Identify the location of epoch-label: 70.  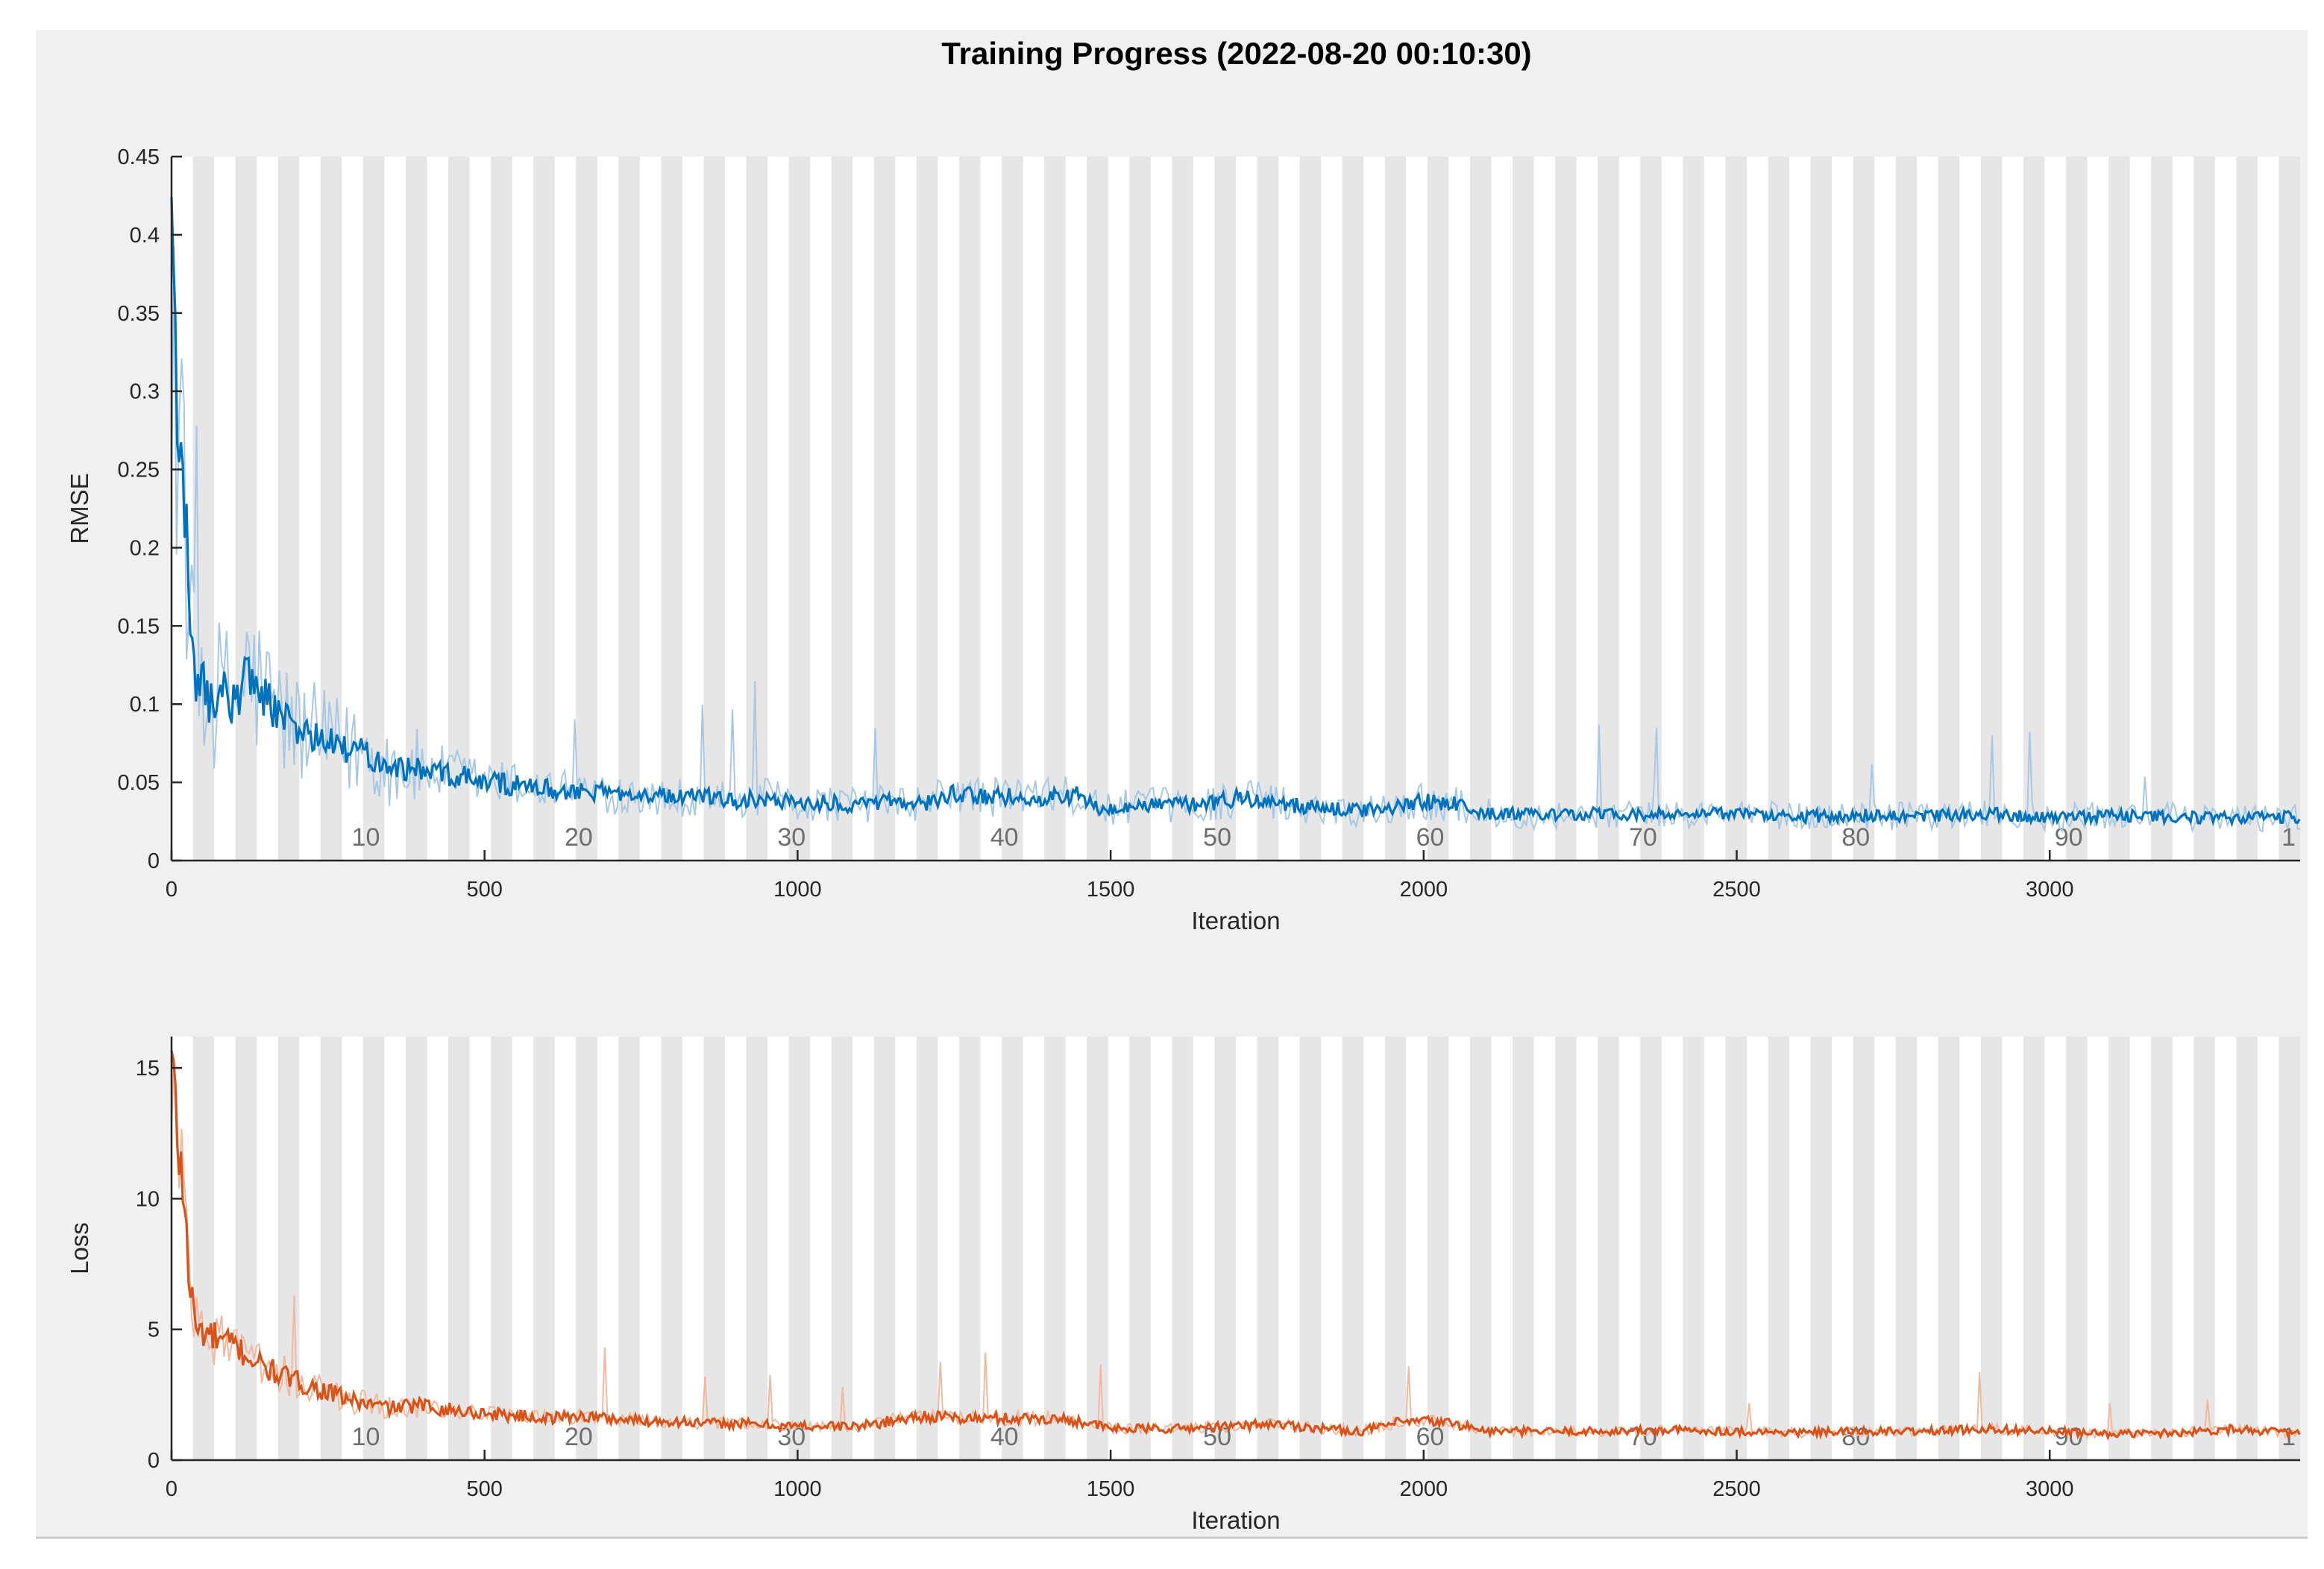
(1643, 837).